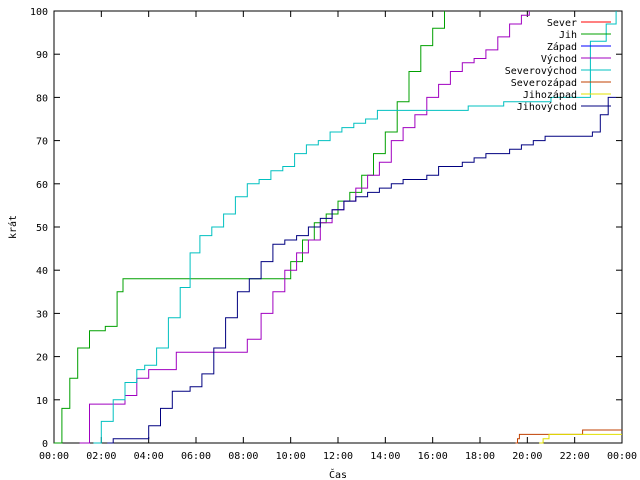 The image size is (640, 480). What do you see at coordinates (385, 456) in the screenshot?
I see `x-tick-label: 14:00` at bounding box center [385, 456].